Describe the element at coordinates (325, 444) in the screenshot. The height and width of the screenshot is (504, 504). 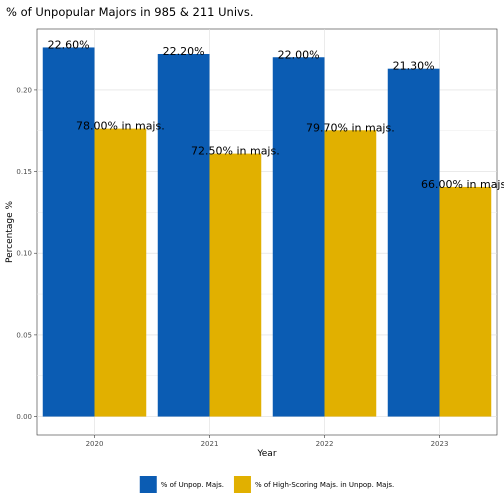
I see `x-tick-label: 2022` at that location.